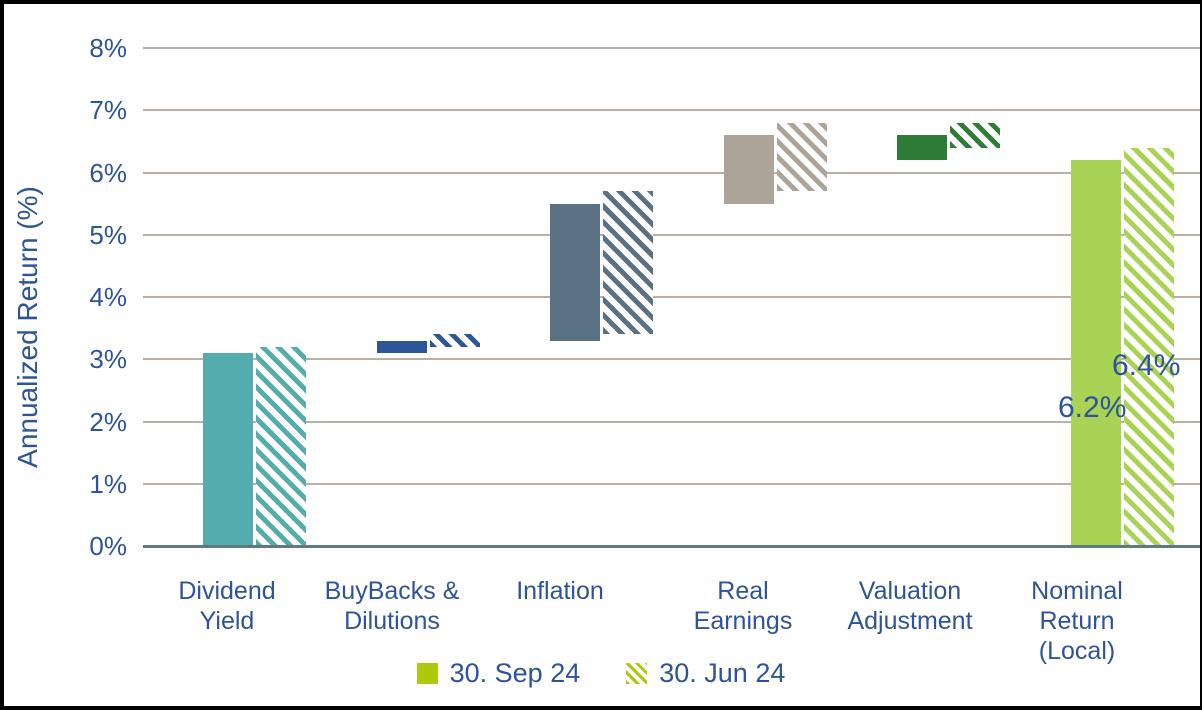 This screenshot has height=710, width=1202. Describe the element at coordinates (601, 708) in the screenshot. I see `frame-edge-bottom` at that location.